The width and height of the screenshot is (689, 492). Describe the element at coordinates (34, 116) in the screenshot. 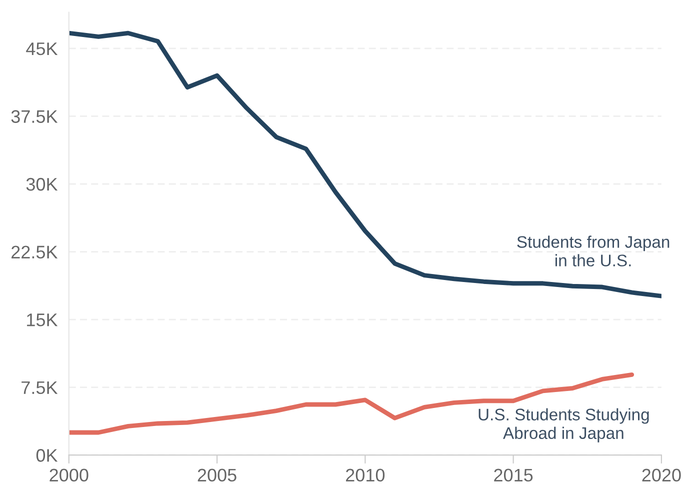

I see `y-tick-label: 37.5K` at that location.